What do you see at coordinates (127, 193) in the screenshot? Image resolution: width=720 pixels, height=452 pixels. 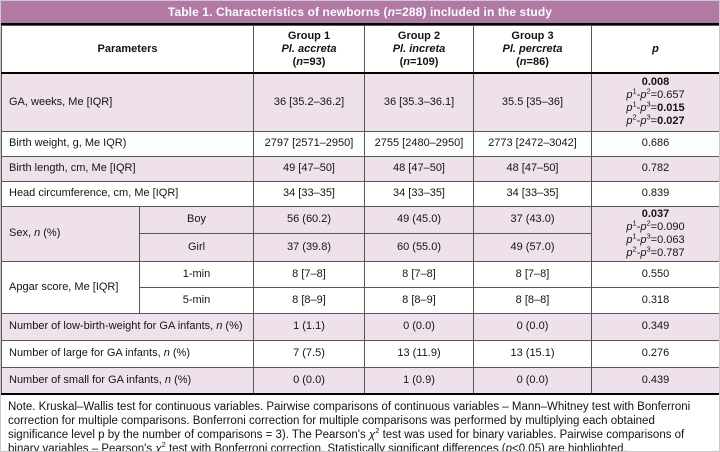 I see `row-label-head-circumference: Head circumference, cm, Me [IQR]` at bounding box center [127, 193].